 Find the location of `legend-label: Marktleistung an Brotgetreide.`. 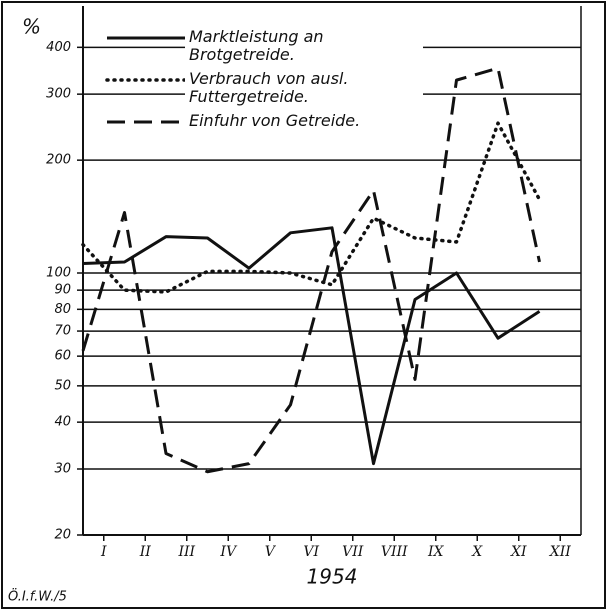

legend-label: Marktleistung an Brotgetreide. is located at coordinates (304, 46).